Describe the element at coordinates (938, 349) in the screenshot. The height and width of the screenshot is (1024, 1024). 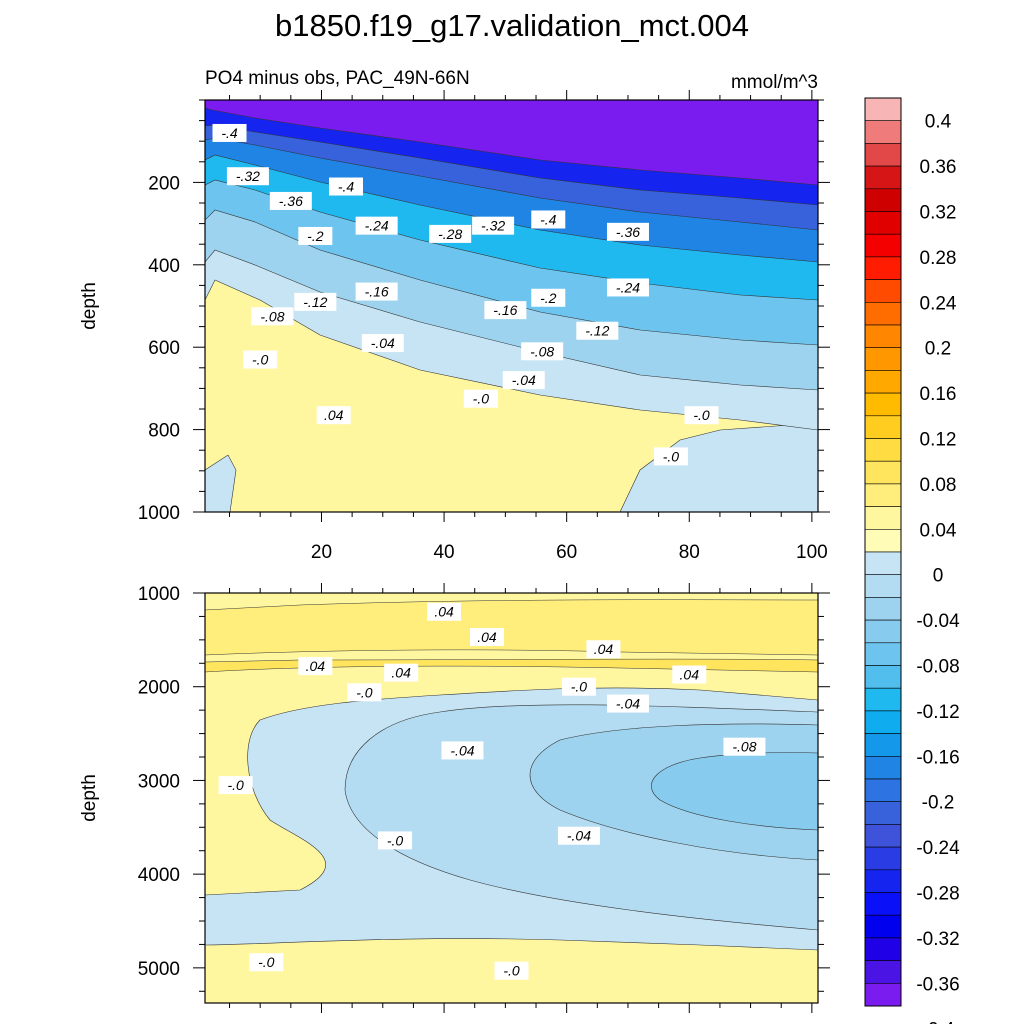
I see `colorbar-label: 0.2` at that location.